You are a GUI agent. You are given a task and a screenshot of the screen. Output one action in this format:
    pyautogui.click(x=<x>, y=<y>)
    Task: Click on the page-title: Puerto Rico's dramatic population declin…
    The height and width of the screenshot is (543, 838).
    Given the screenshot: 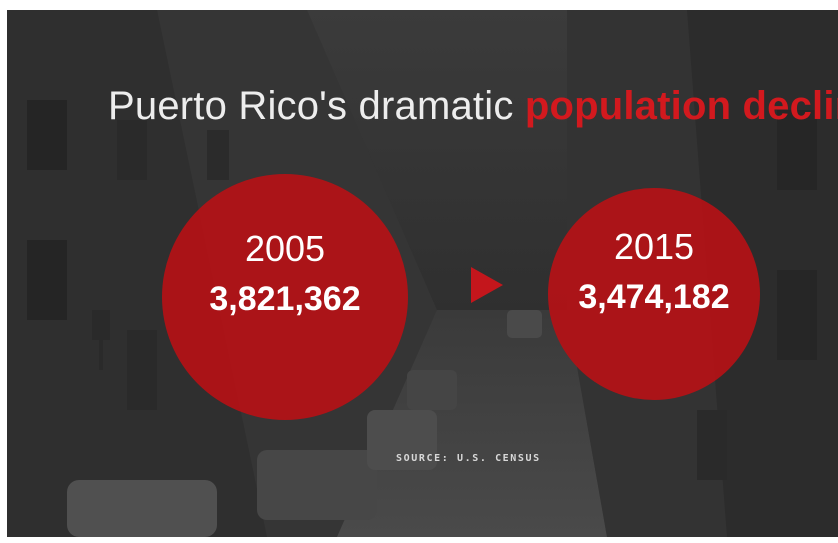 What is the action you would take?
    pyautogui.click(x=473, y=106)
    